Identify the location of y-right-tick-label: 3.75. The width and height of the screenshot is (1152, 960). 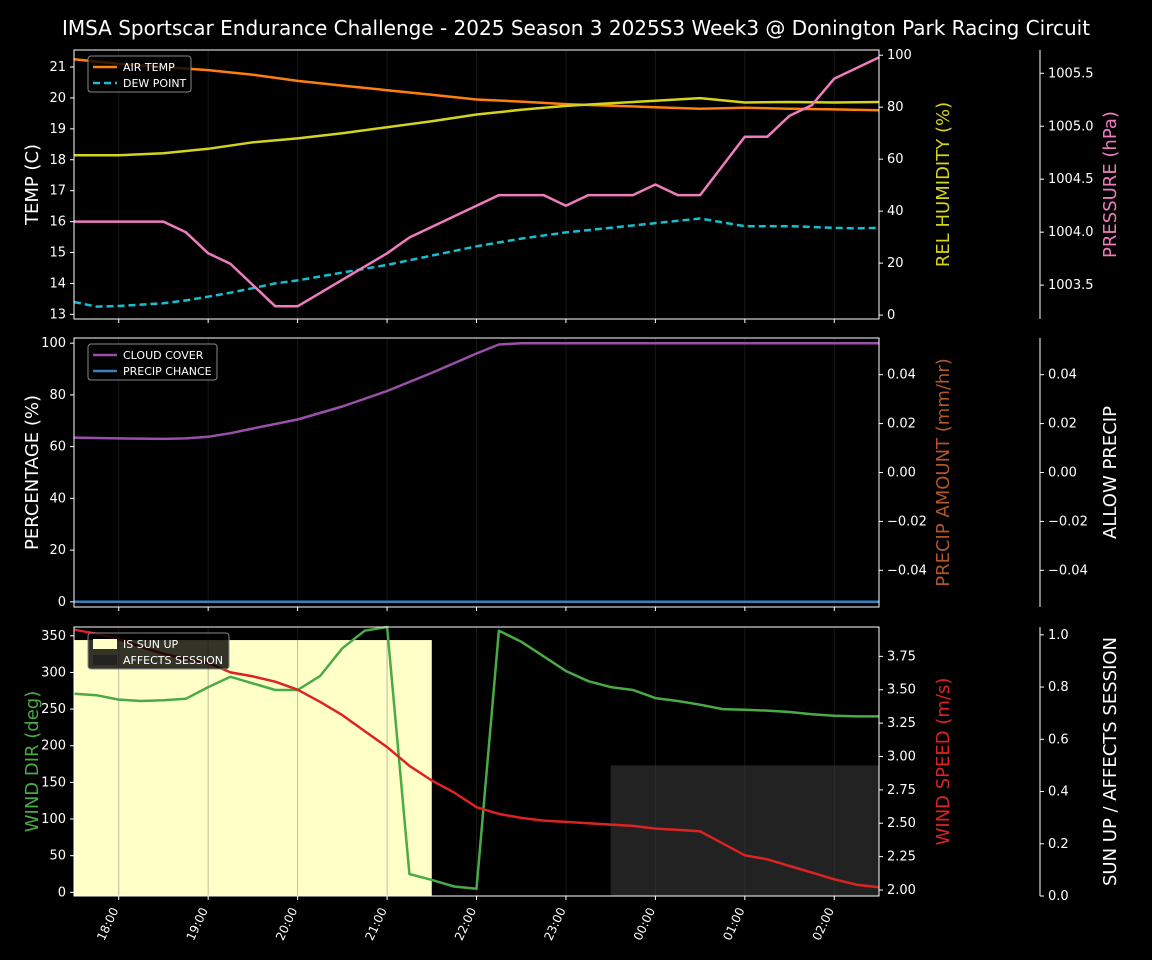
(901, 656).